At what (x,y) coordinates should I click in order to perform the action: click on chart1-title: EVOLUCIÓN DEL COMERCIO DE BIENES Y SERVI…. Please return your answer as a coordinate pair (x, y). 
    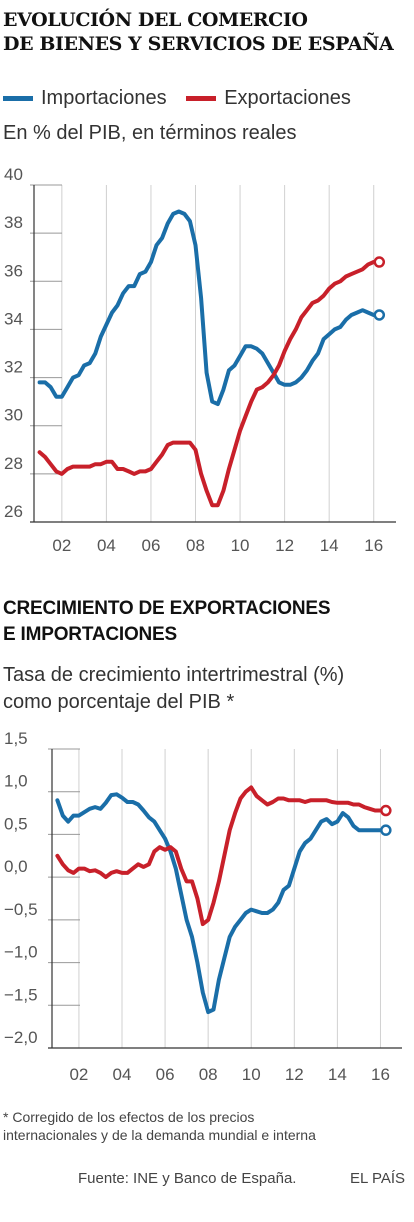
    Looking at the image, I should click on (208, 32).